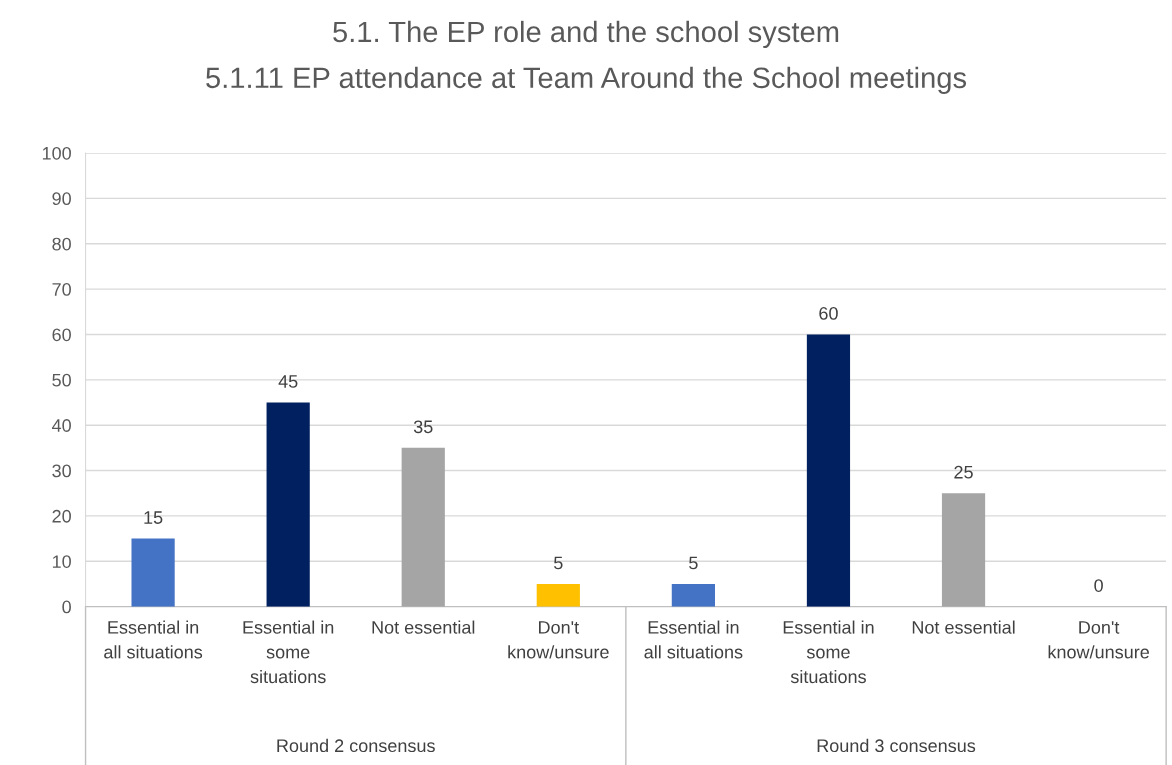 The image size is (1172, 765). I want to click on data-label: 60, so click(828, 313).